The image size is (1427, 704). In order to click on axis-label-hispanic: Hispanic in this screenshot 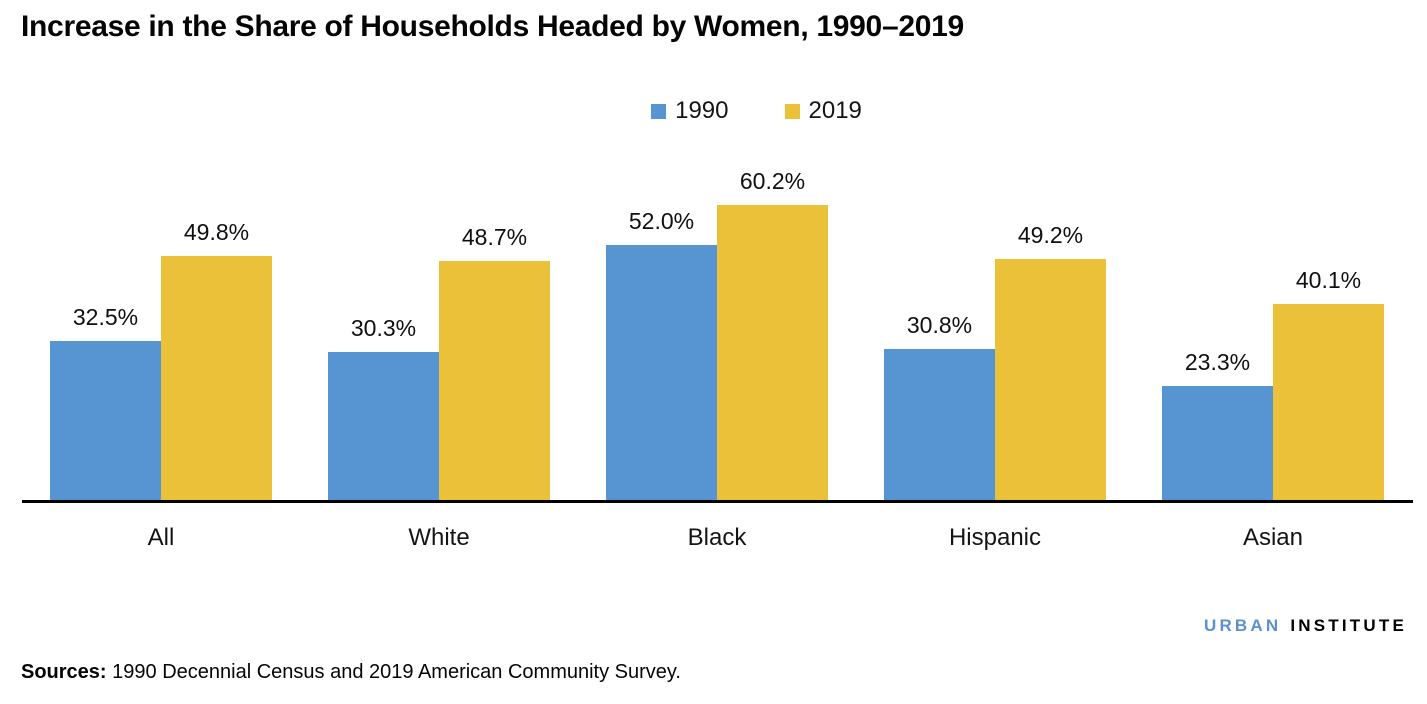, I will do `click(995, 537)`.